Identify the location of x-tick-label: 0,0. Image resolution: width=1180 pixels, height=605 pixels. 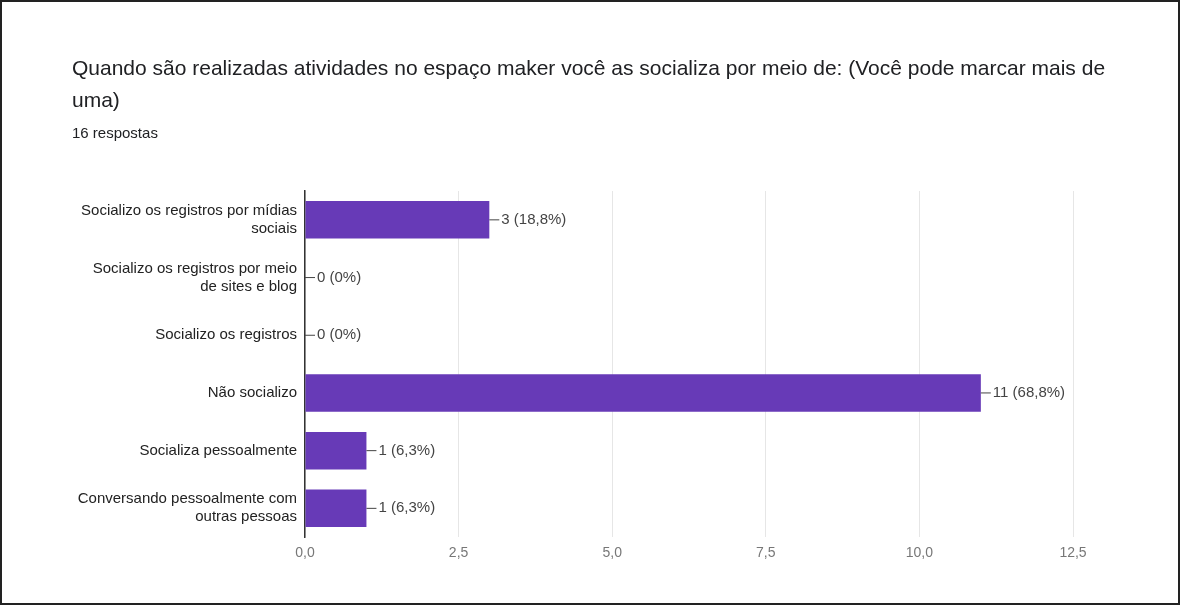
(305, 552).